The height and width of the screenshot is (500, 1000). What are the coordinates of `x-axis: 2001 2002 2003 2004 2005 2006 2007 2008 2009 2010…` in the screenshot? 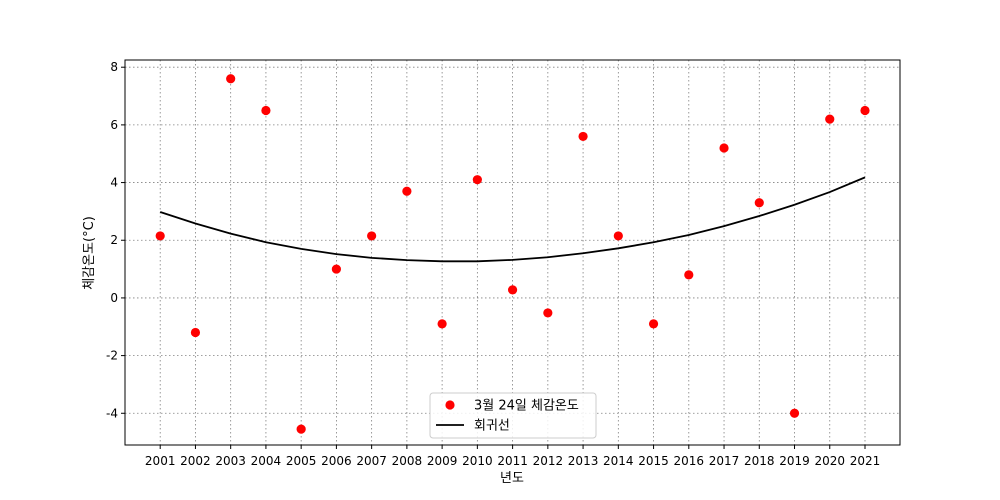 It's located at (512, 456).